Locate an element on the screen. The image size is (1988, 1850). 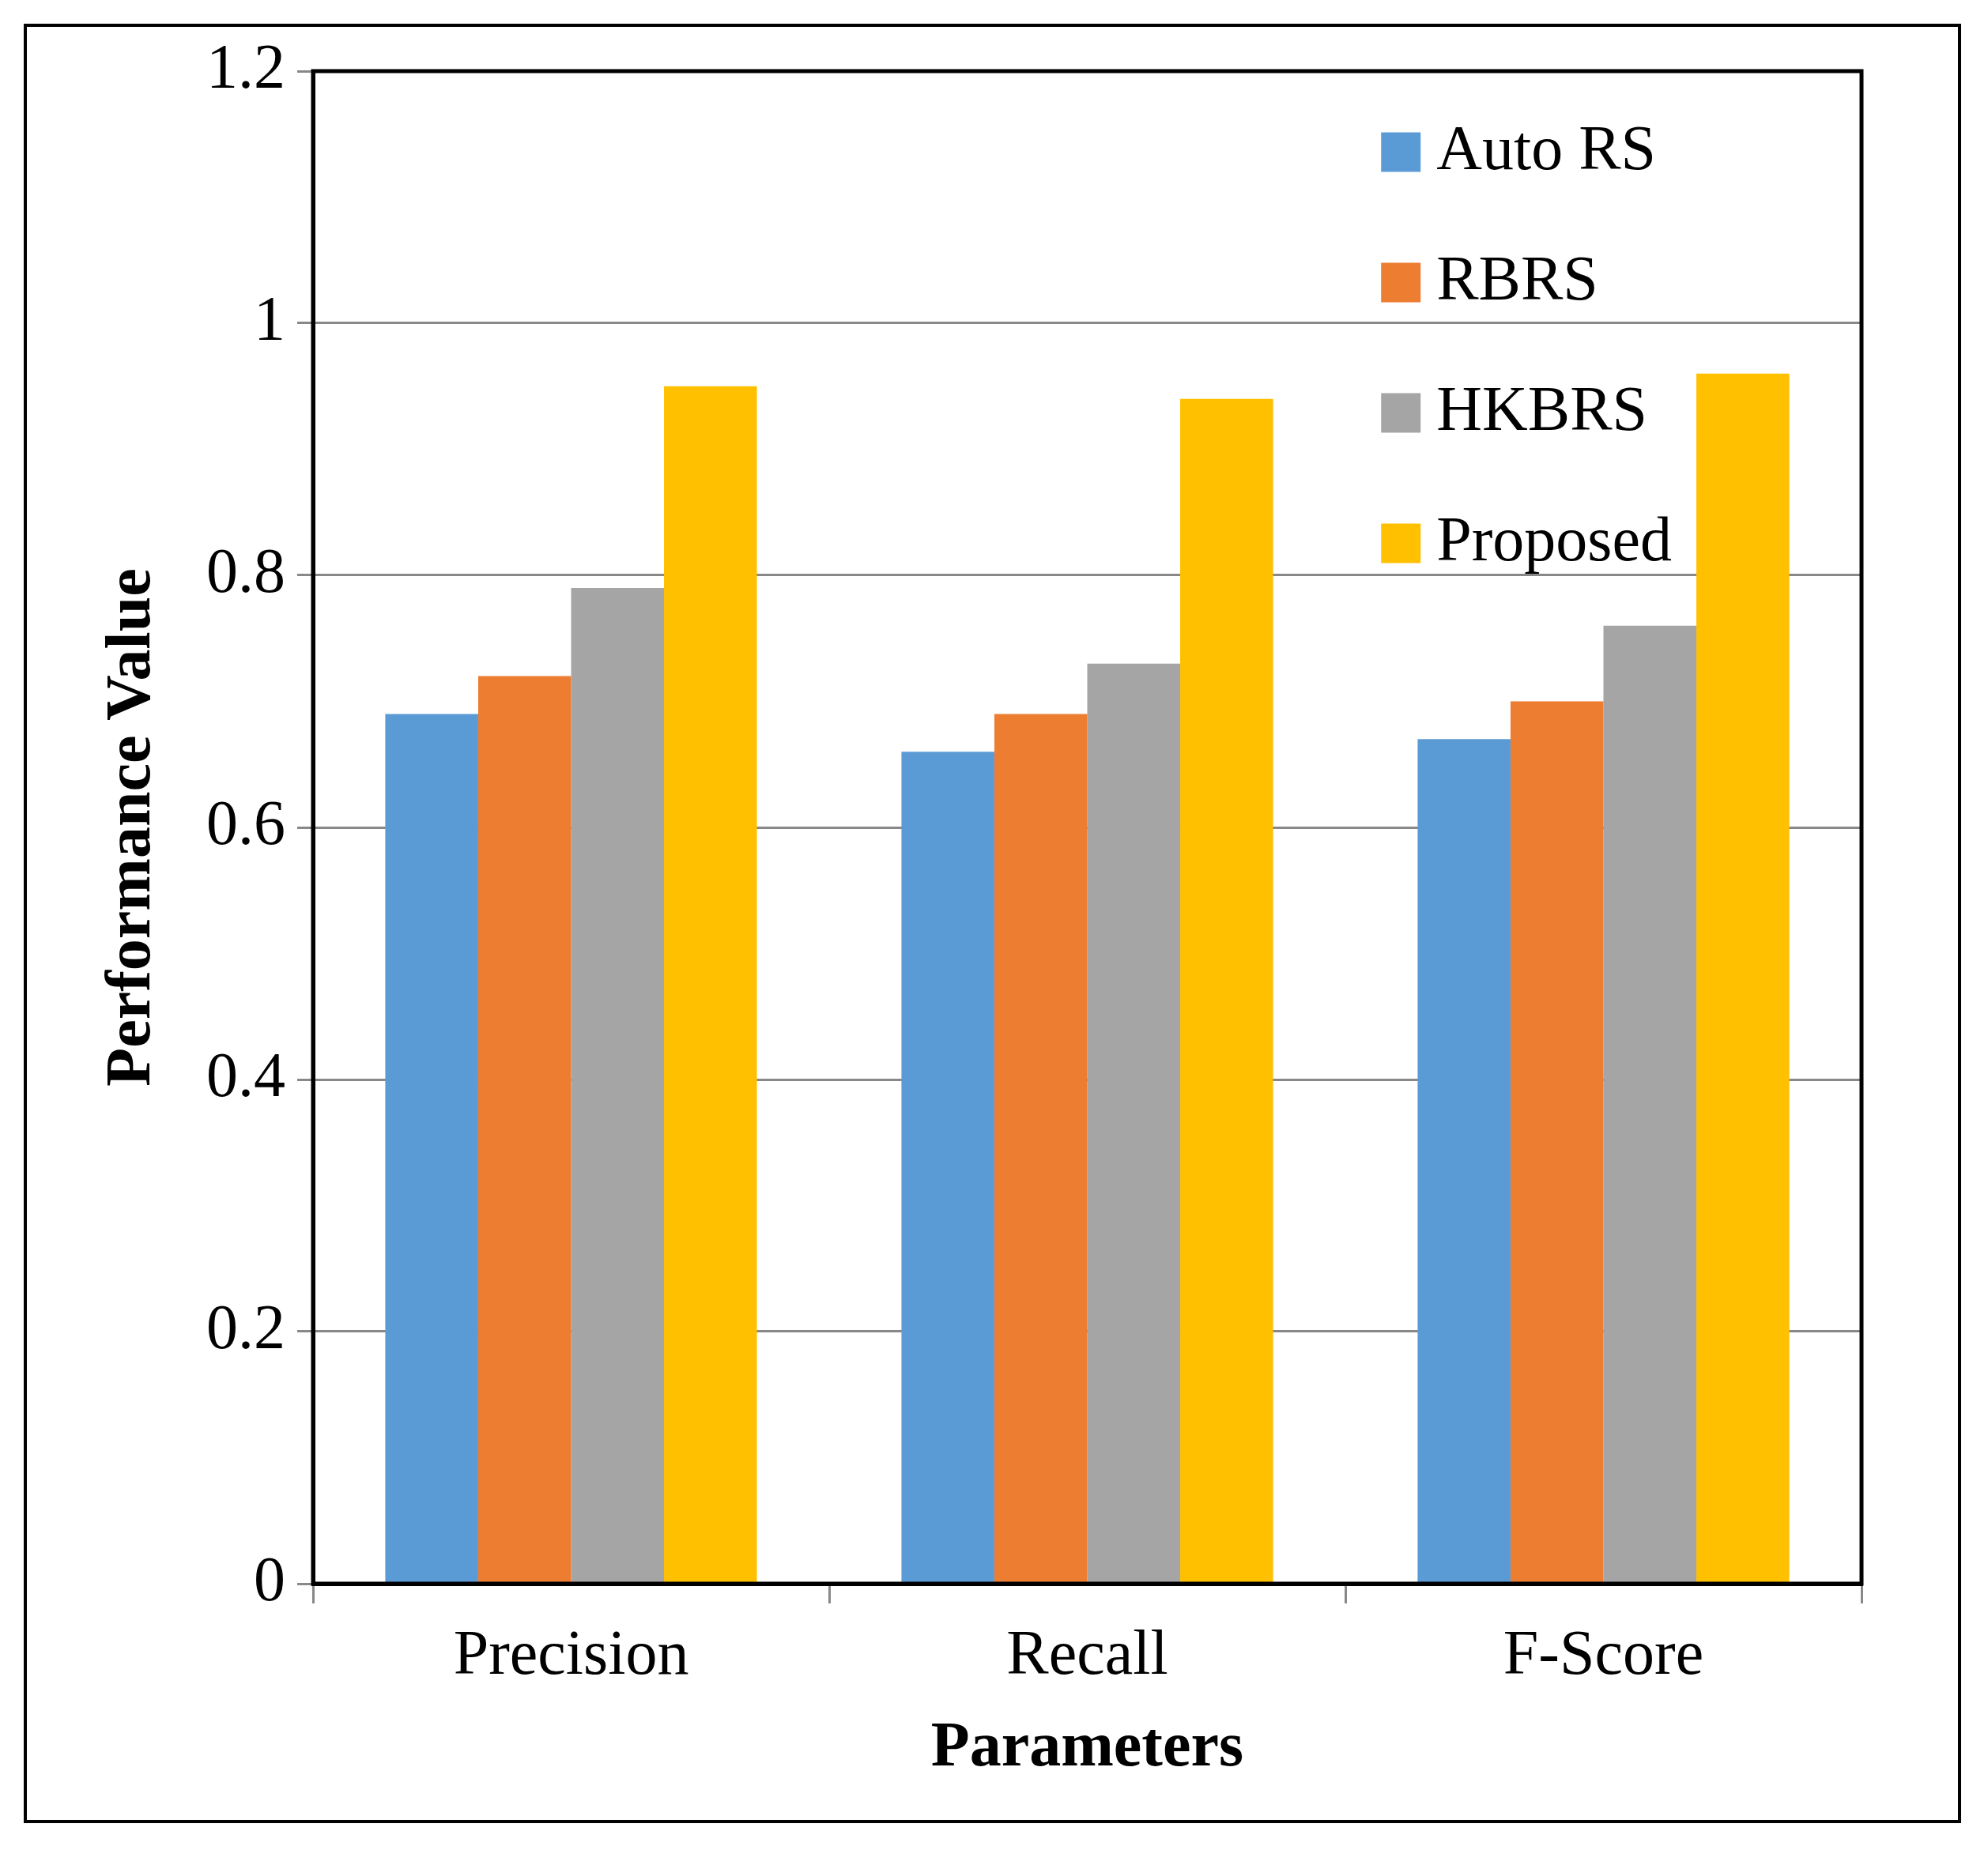
y-tick-label: 0.6 is located at coordinates (245, 823).